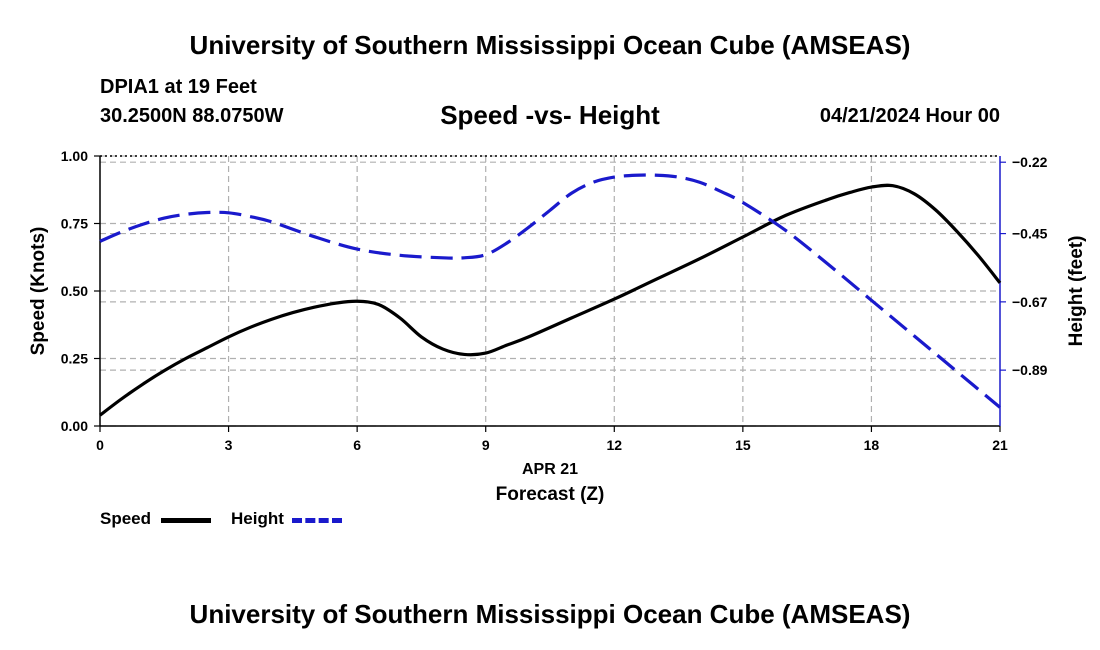 Image resolution: width=1100 pixels, height=650 pixels. Describe the element at coordinates (74, 426) in the screenshot. I see `y-tick-label: 0.00` at that location.